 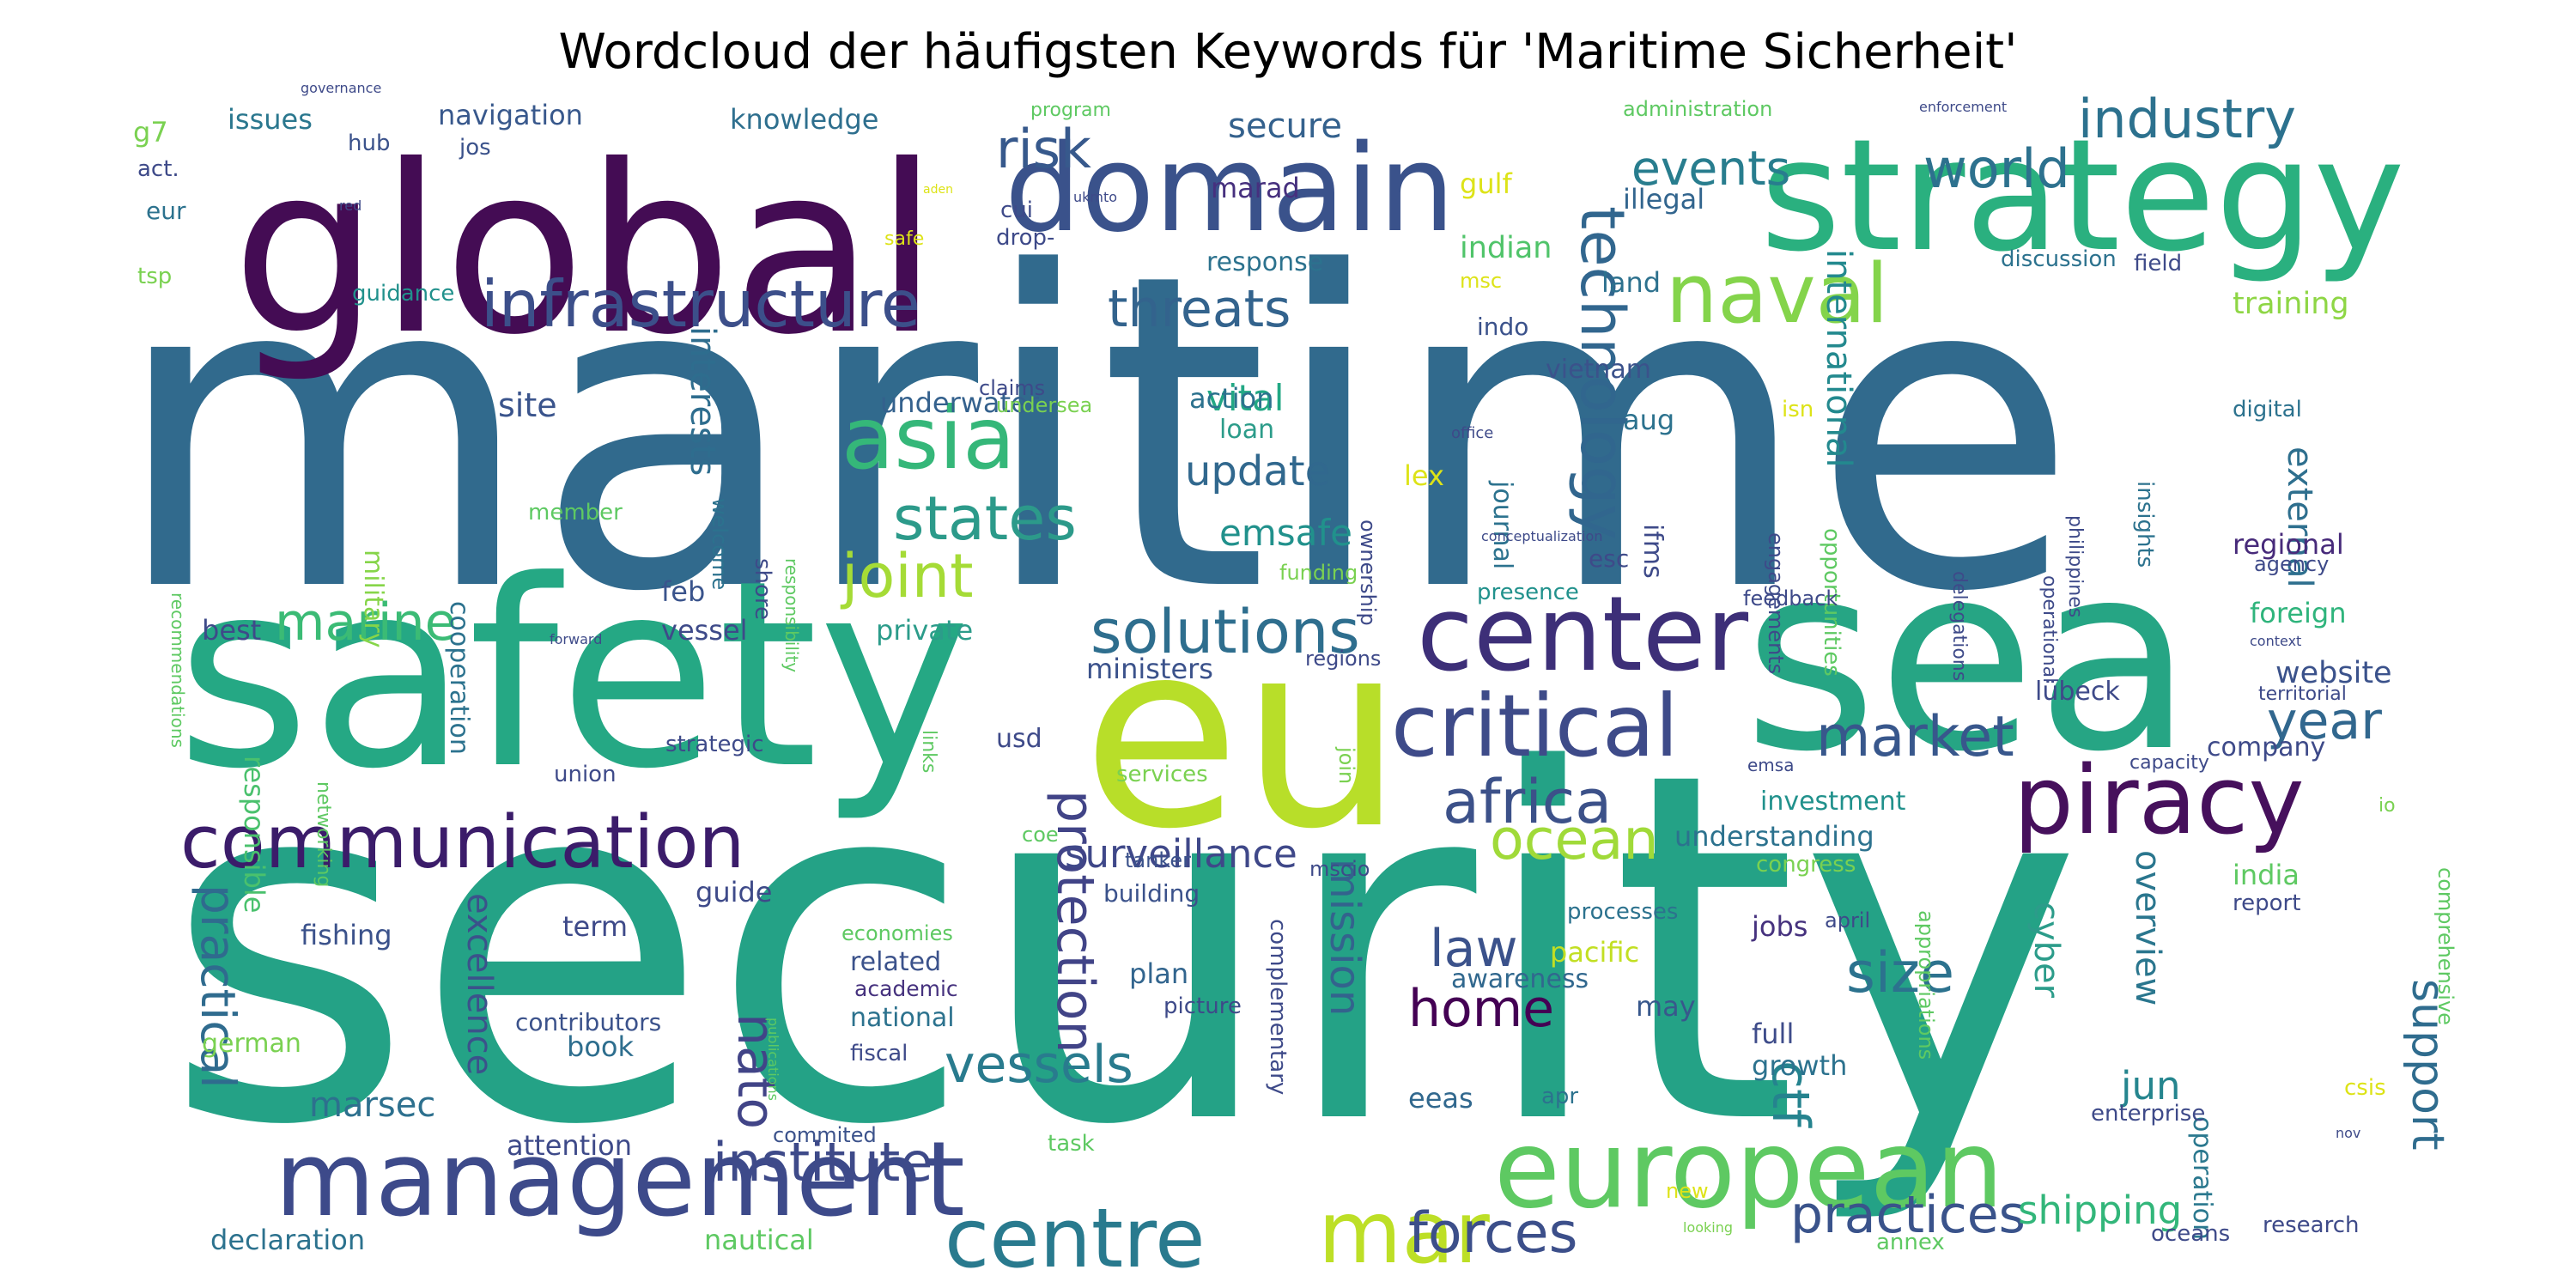 I want to click on word-management: management, so click(x=620, y=1180).